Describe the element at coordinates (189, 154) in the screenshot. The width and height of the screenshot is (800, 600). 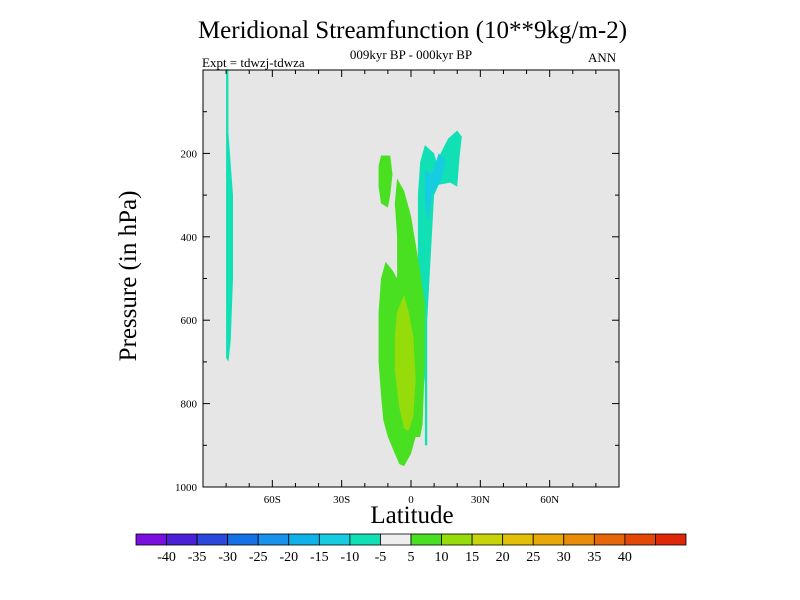
I see `y-tick-label: 200` at that location.